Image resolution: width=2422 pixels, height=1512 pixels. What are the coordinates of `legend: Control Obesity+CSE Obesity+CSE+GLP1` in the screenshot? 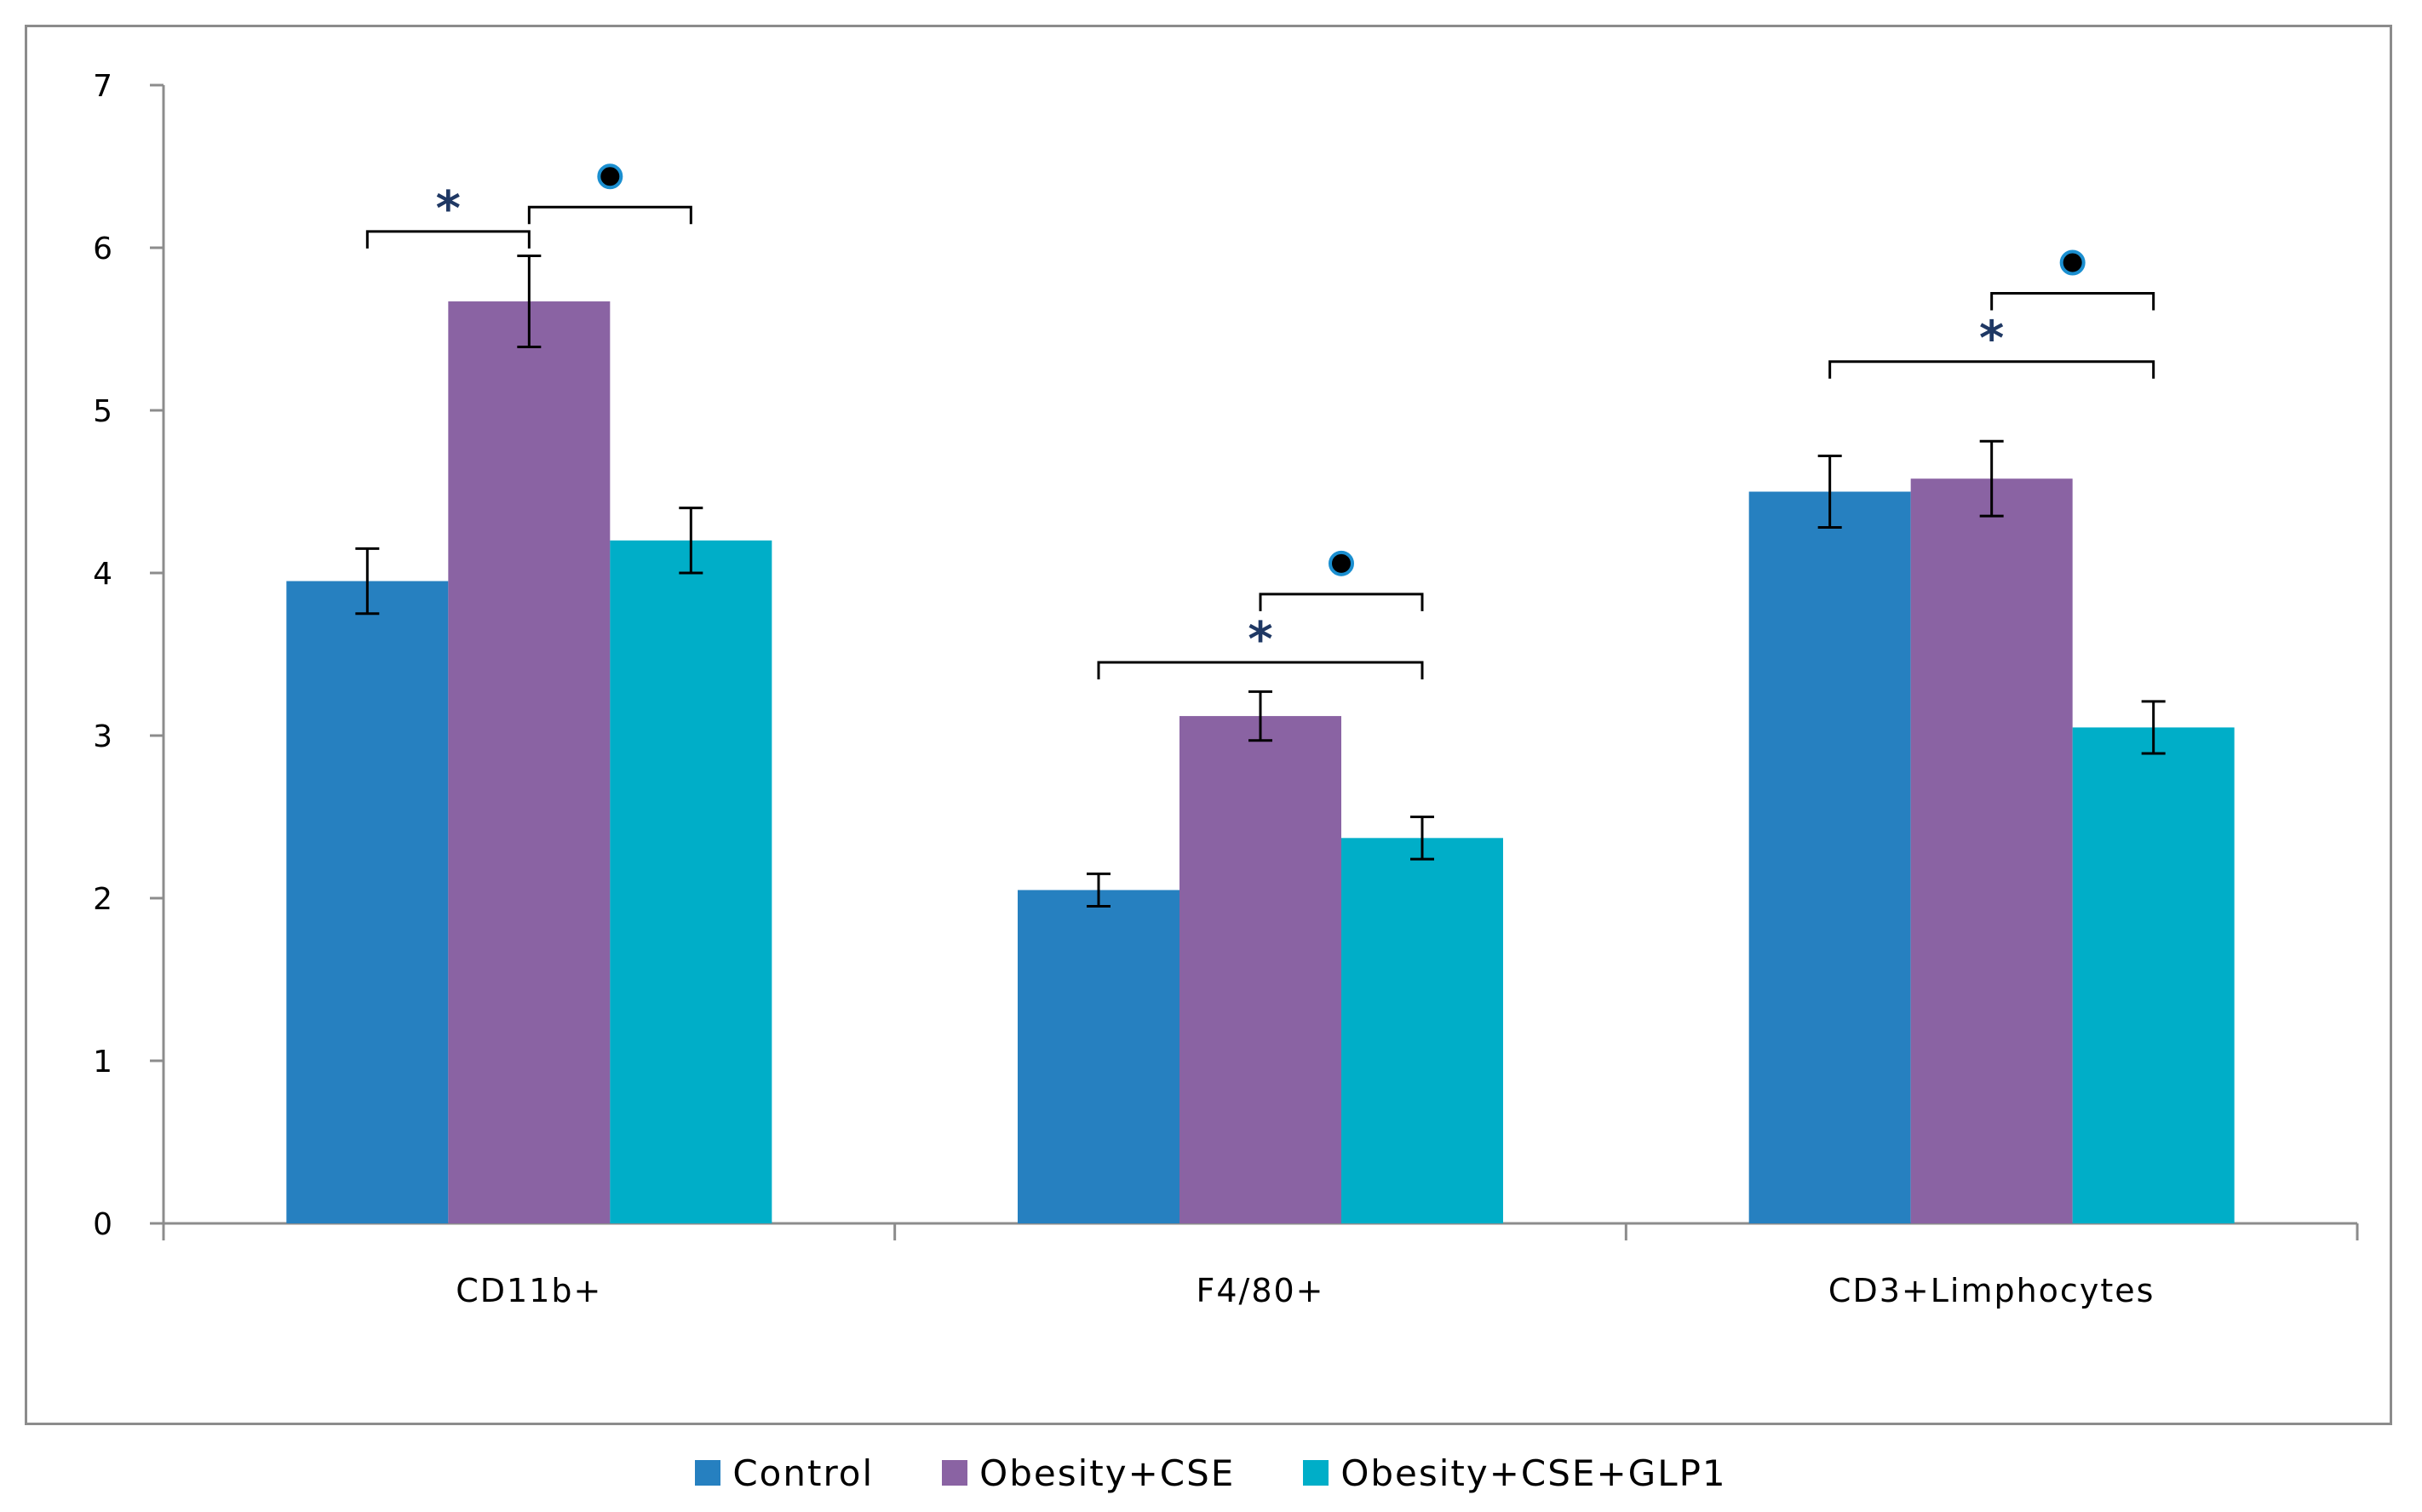 It's located at (1211, 1473).